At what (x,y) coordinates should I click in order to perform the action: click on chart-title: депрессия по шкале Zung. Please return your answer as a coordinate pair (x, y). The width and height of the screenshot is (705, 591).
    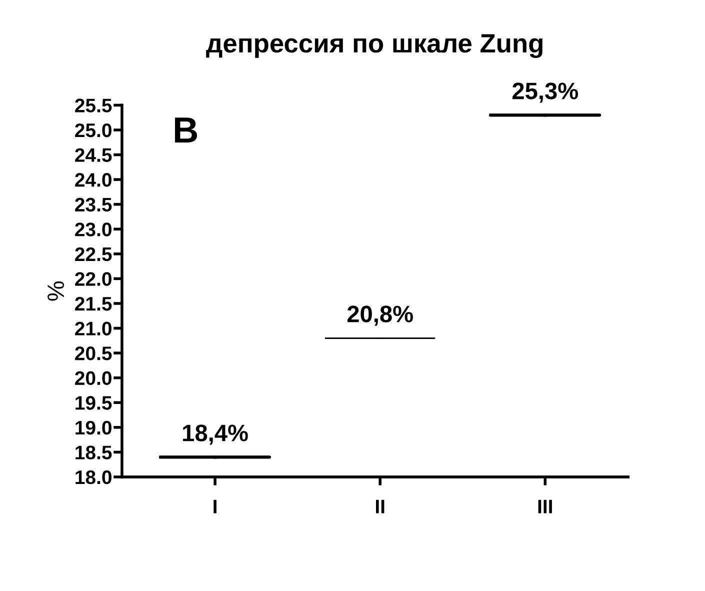
    Looking at the image, I should click on (374, 46).